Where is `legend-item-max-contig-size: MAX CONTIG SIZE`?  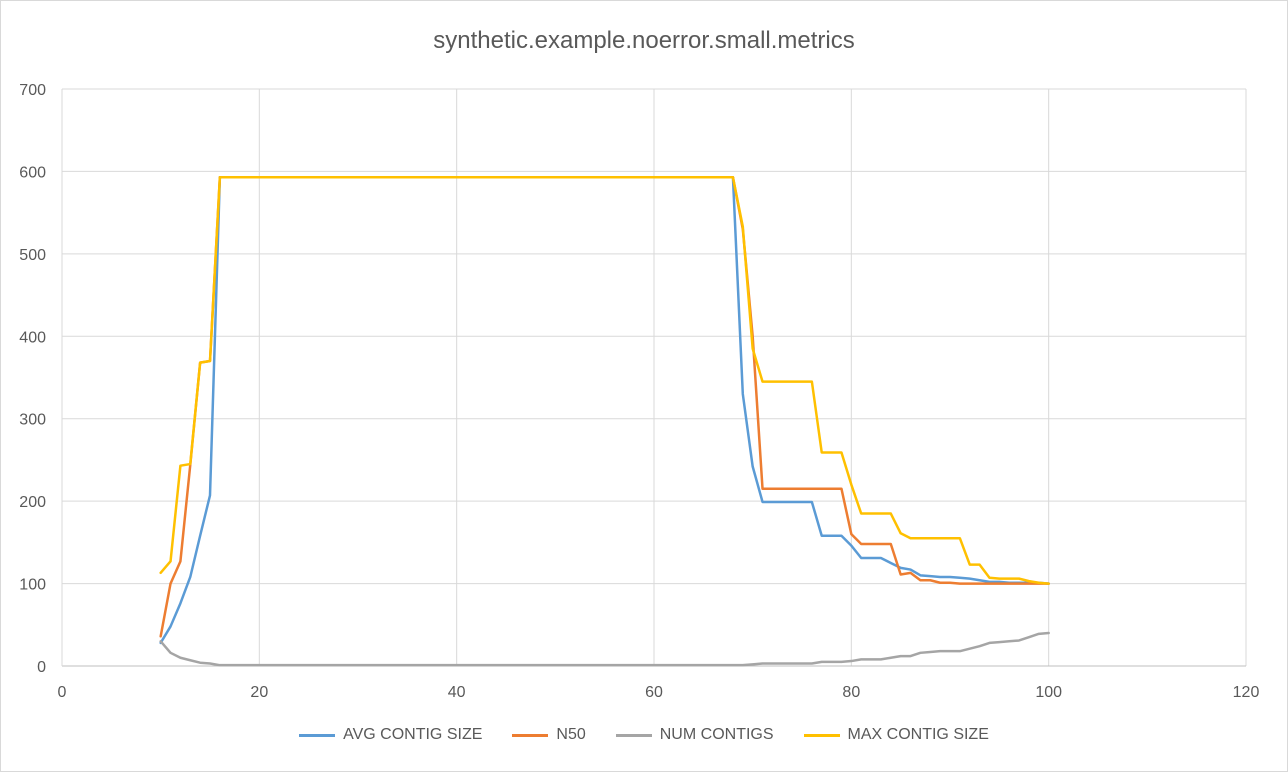
legend-item-max-contig-size: MAX CONTIG SIZE is located at coordinates (896, 735).